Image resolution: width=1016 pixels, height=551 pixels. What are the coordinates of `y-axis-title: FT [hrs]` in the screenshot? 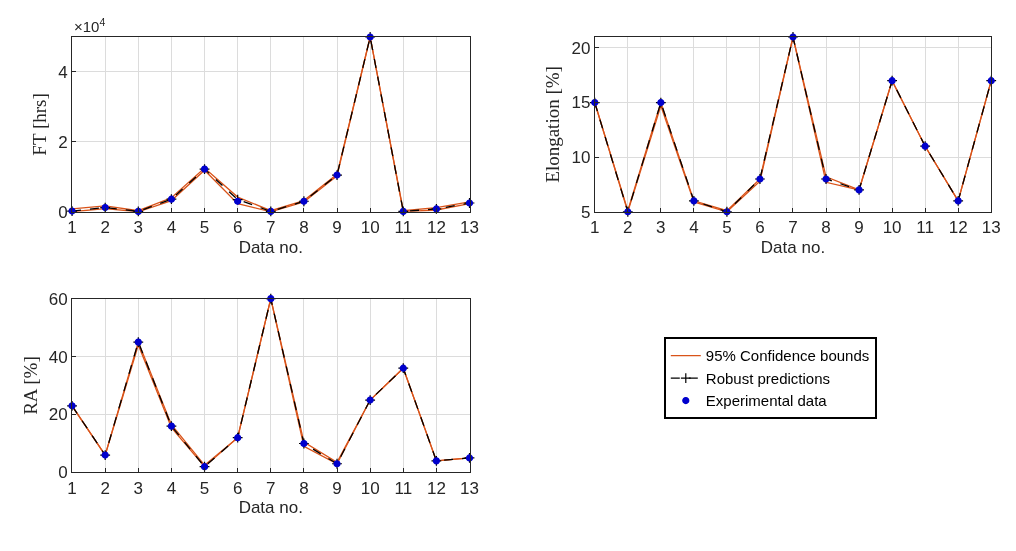 It's located at (40, 124).